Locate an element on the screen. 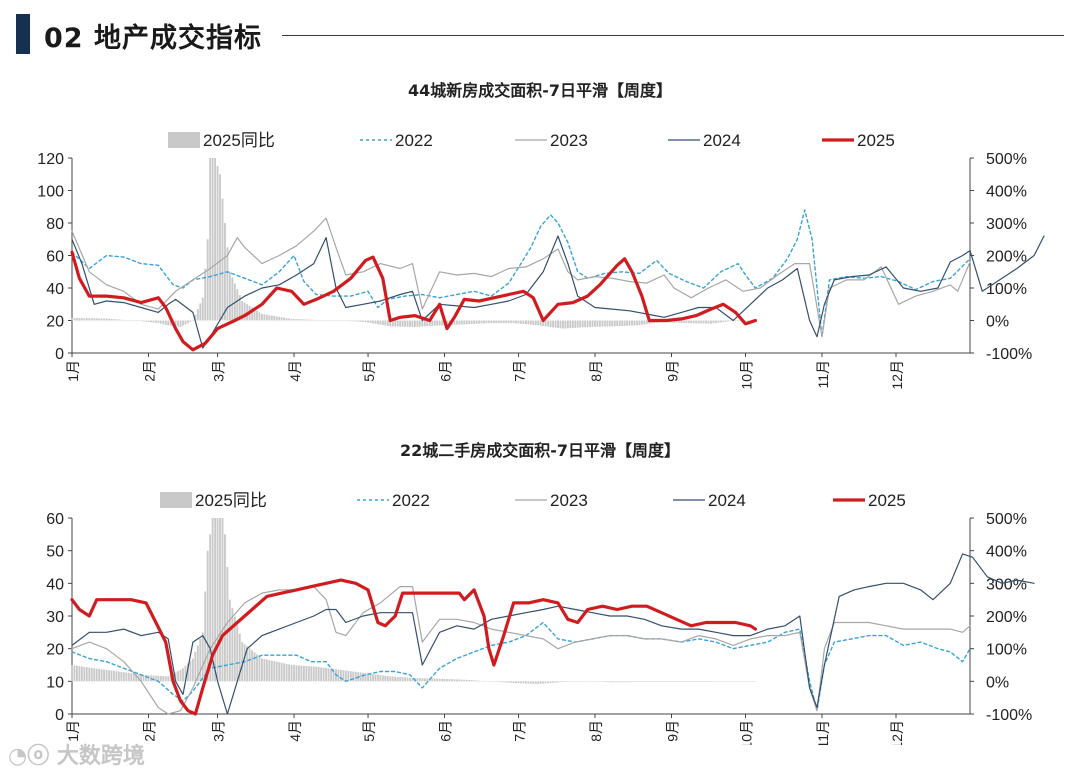 The width and height of the screenshot is (1080, 775). y-left-tick-label: 80 is located at coordinates (55, 224).